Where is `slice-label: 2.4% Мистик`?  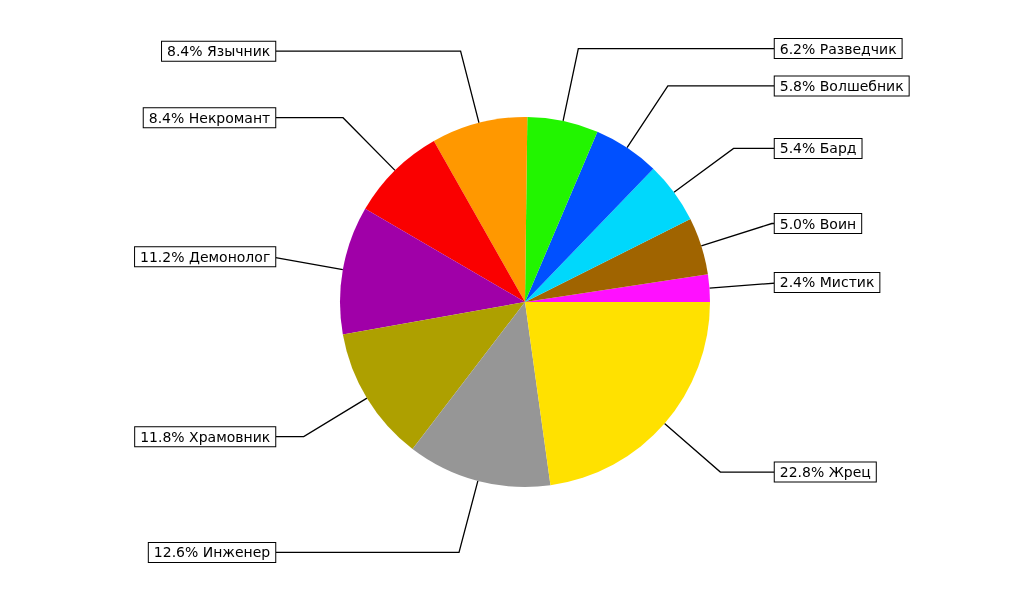 slice-label: 2.4% Мистик is located at coordinates (827, 282).